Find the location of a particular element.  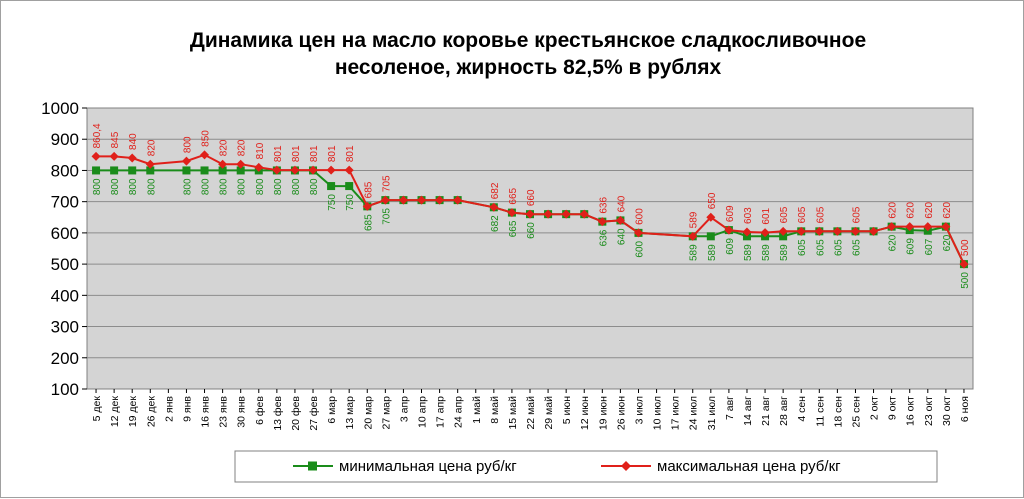

x-tick-label: 27 мар is located at coordinates (386, 413).